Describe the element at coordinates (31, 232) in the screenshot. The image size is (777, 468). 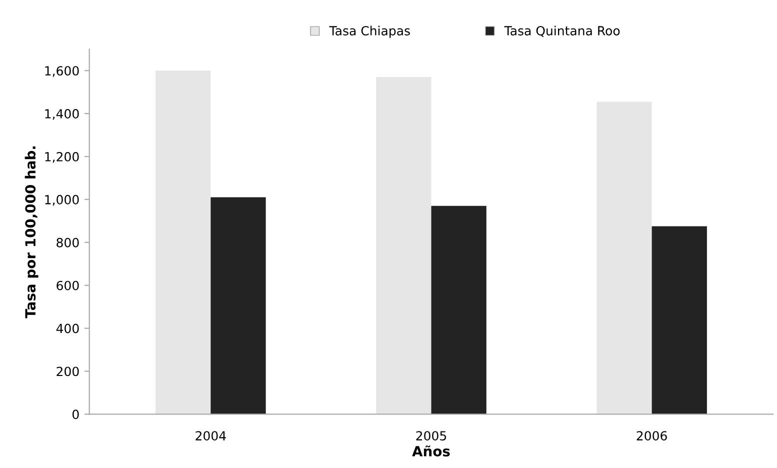
I see `y-axis-title: Tasa por 100,000 hab.` at that location.